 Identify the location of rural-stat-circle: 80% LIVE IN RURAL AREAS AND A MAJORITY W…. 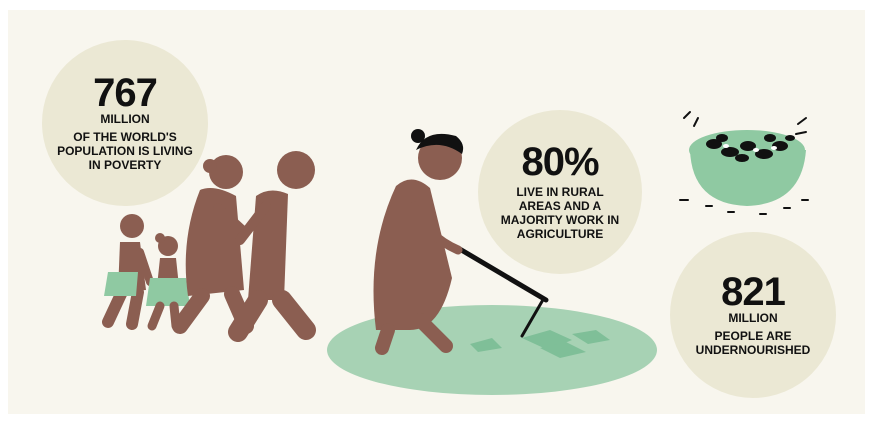
(560, 192).